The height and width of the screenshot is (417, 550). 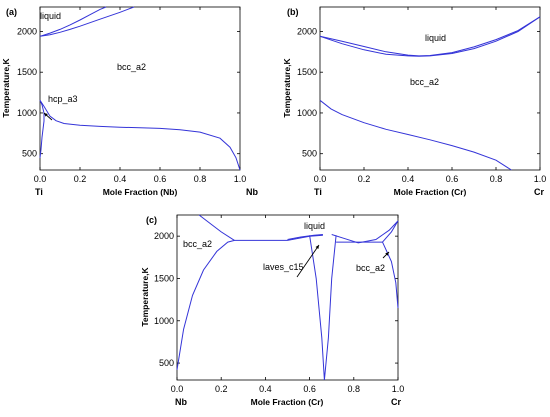 I want to click on phase-region-label: hcp_a3, so click(x=63, y=99).